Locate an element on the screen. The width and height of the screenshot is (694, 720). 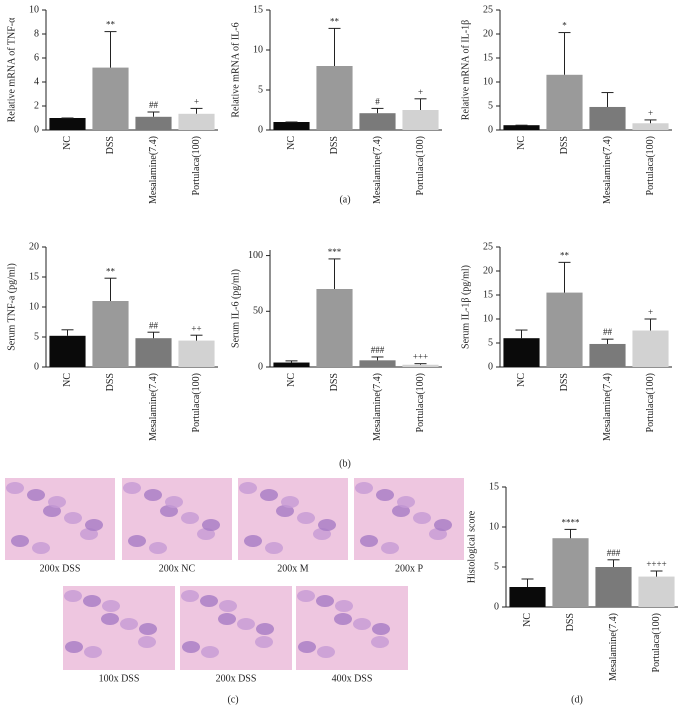
y-tick-label: 2 is located at coordinates (36, 105).